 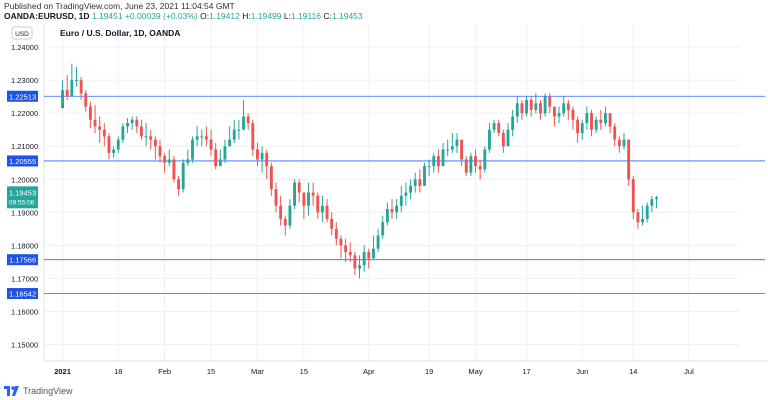 I want to click on low-label: L:, so click(x=287, y=16).